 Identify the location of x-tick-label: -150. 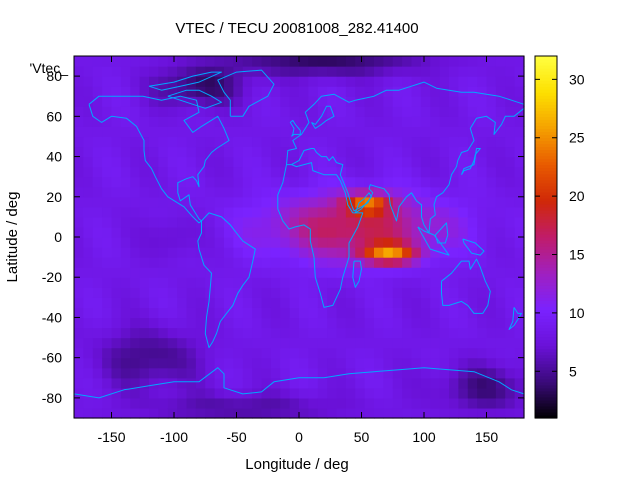
(111, 437).